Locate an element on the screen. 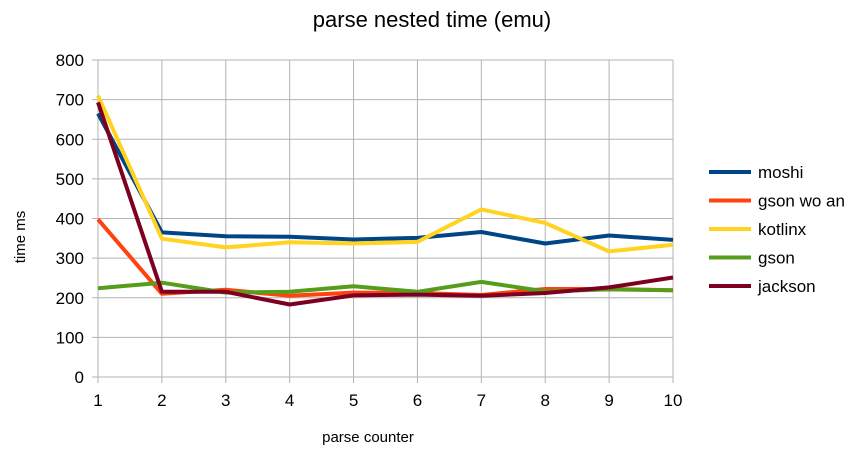 The image size is (864, 455). x-axis-label: parse counter is located at coordinates (368, 437).